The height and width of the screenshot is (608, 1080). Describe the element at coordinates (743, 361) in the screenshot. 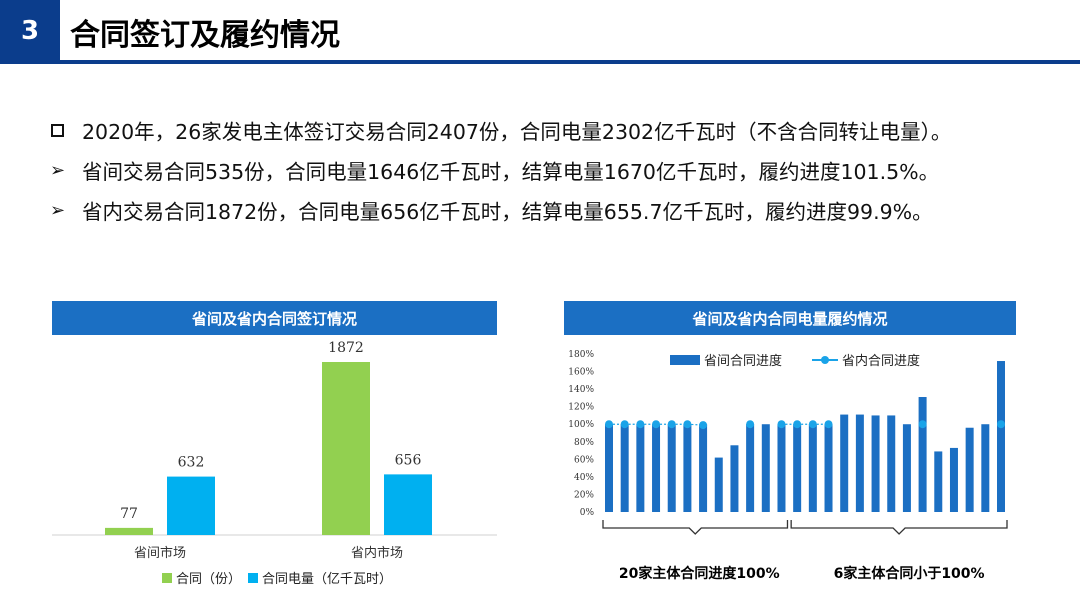

I see `legend-label: 省间合同进度` at that location.